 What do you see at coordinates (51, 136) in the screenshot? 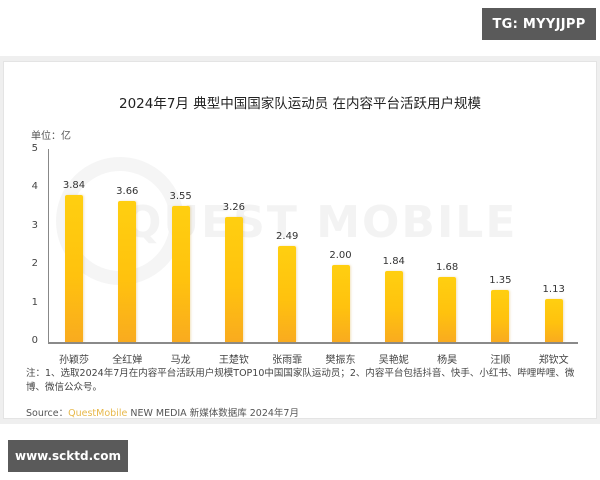
I see `unit-label: 单位：亿` at bounding box center [51, 136].